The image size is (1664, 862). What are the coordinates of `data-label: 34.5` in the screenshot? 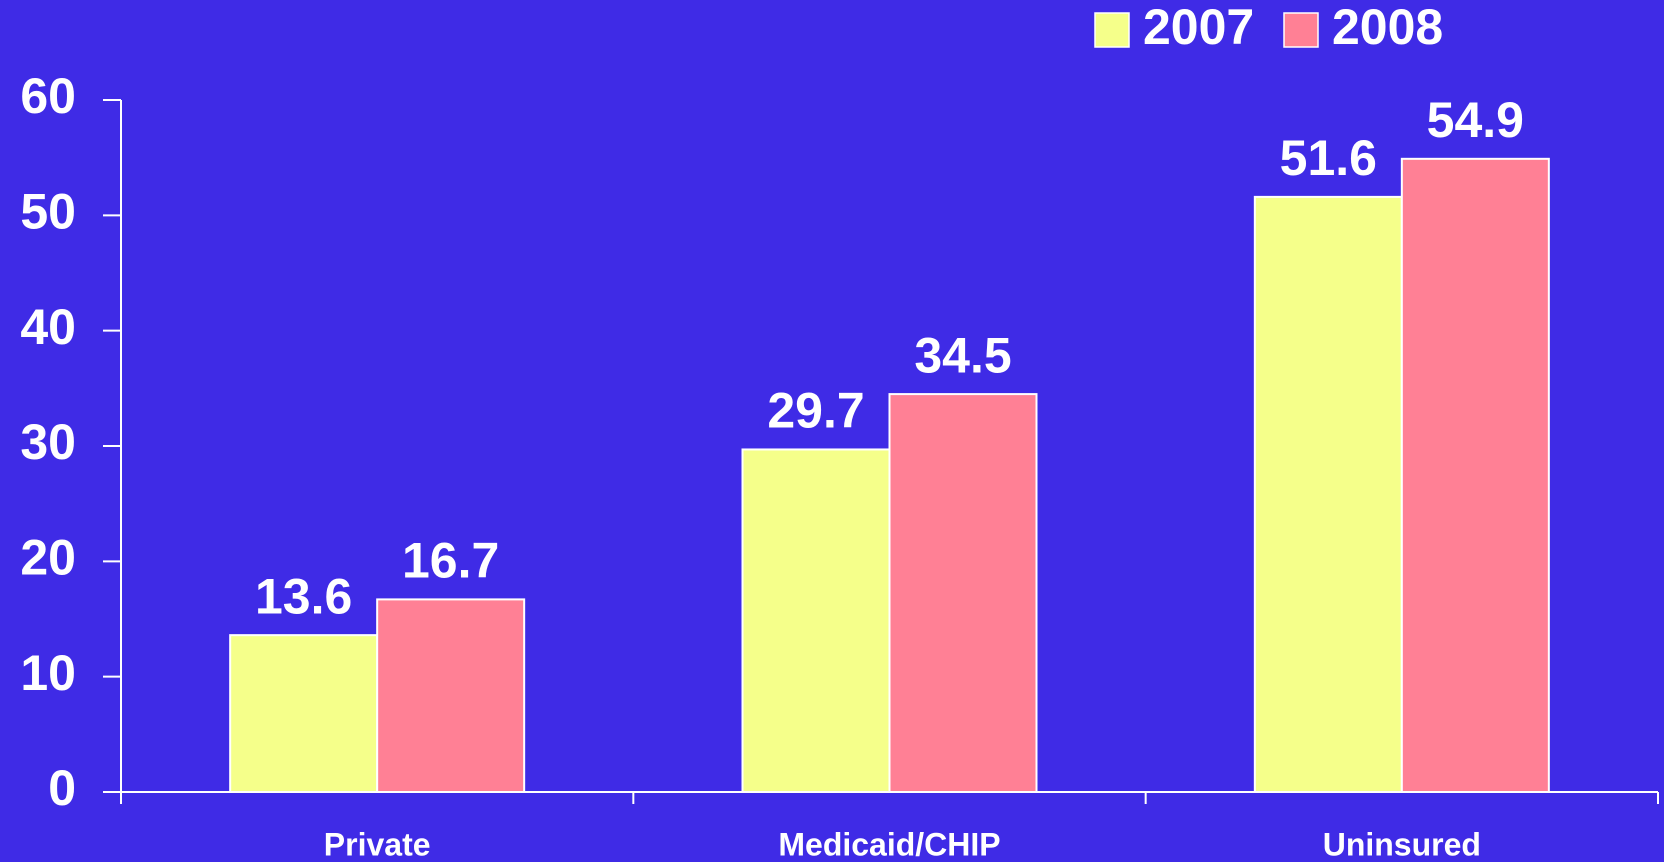 It's located at (962, 355).